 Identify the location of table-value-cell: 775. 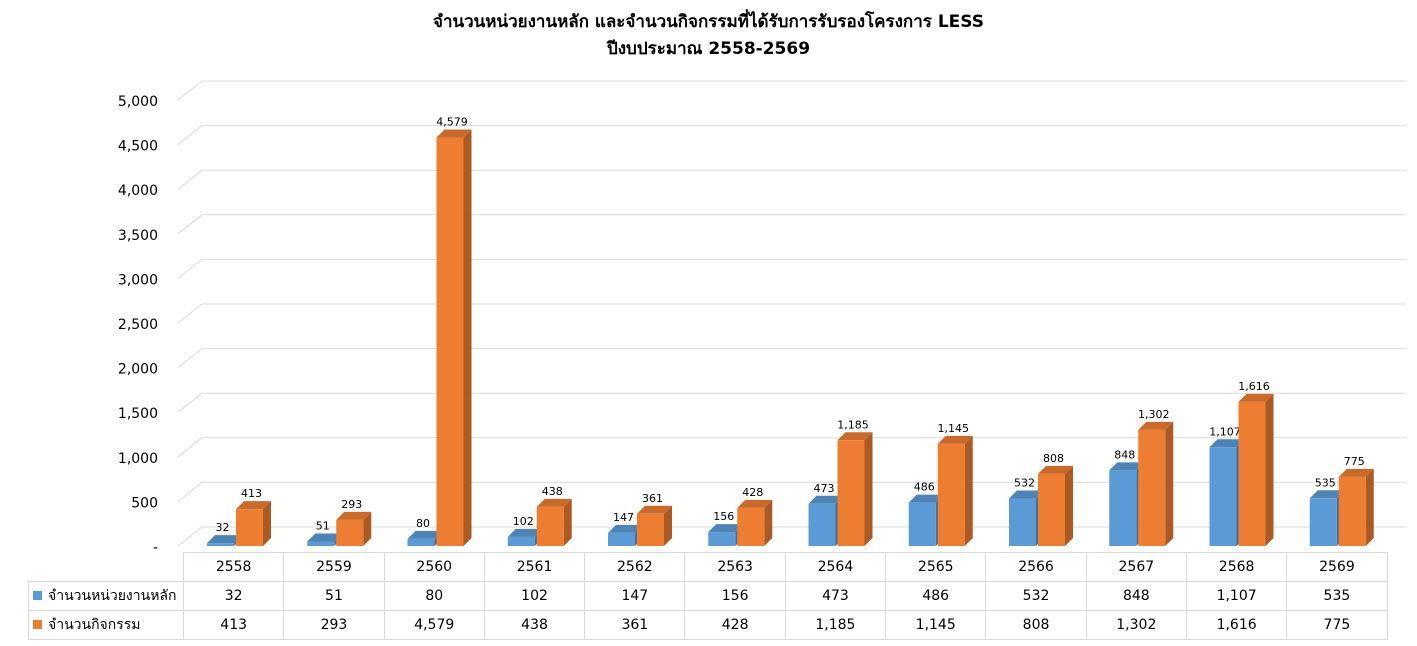
(1337, 625).